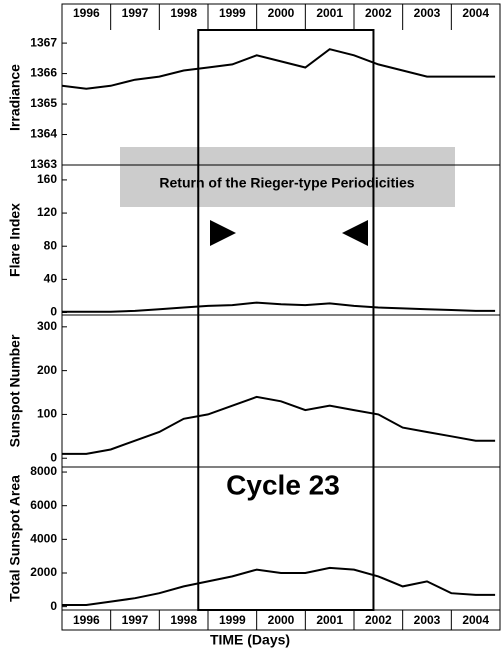 Image resolution: width=502 pixels, height=653 pixels. What do you see at coordinates (43, 42) in the screenshot?
I see `y-tick-label: 1367` at bounding box center [43, 42].